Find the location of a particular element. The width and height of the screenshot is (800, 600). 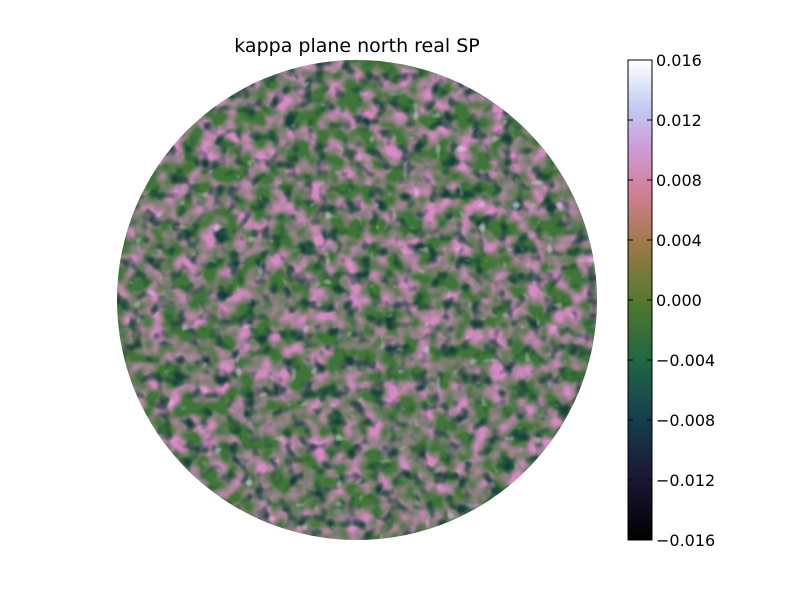

colorbar-tick-label: −0.004 is located at coordinates (685, 360).